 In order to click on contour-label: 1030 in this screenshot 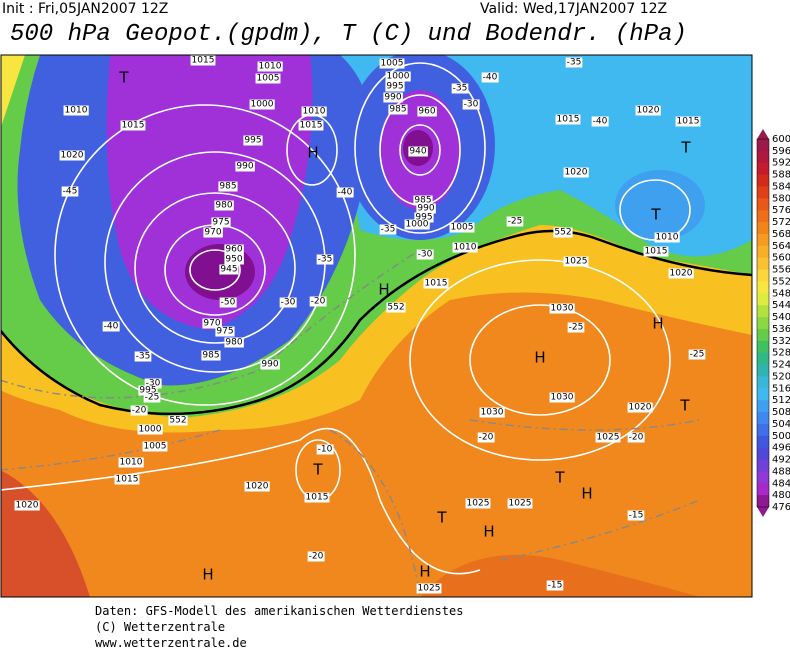, I will do `click(562, 398)`.